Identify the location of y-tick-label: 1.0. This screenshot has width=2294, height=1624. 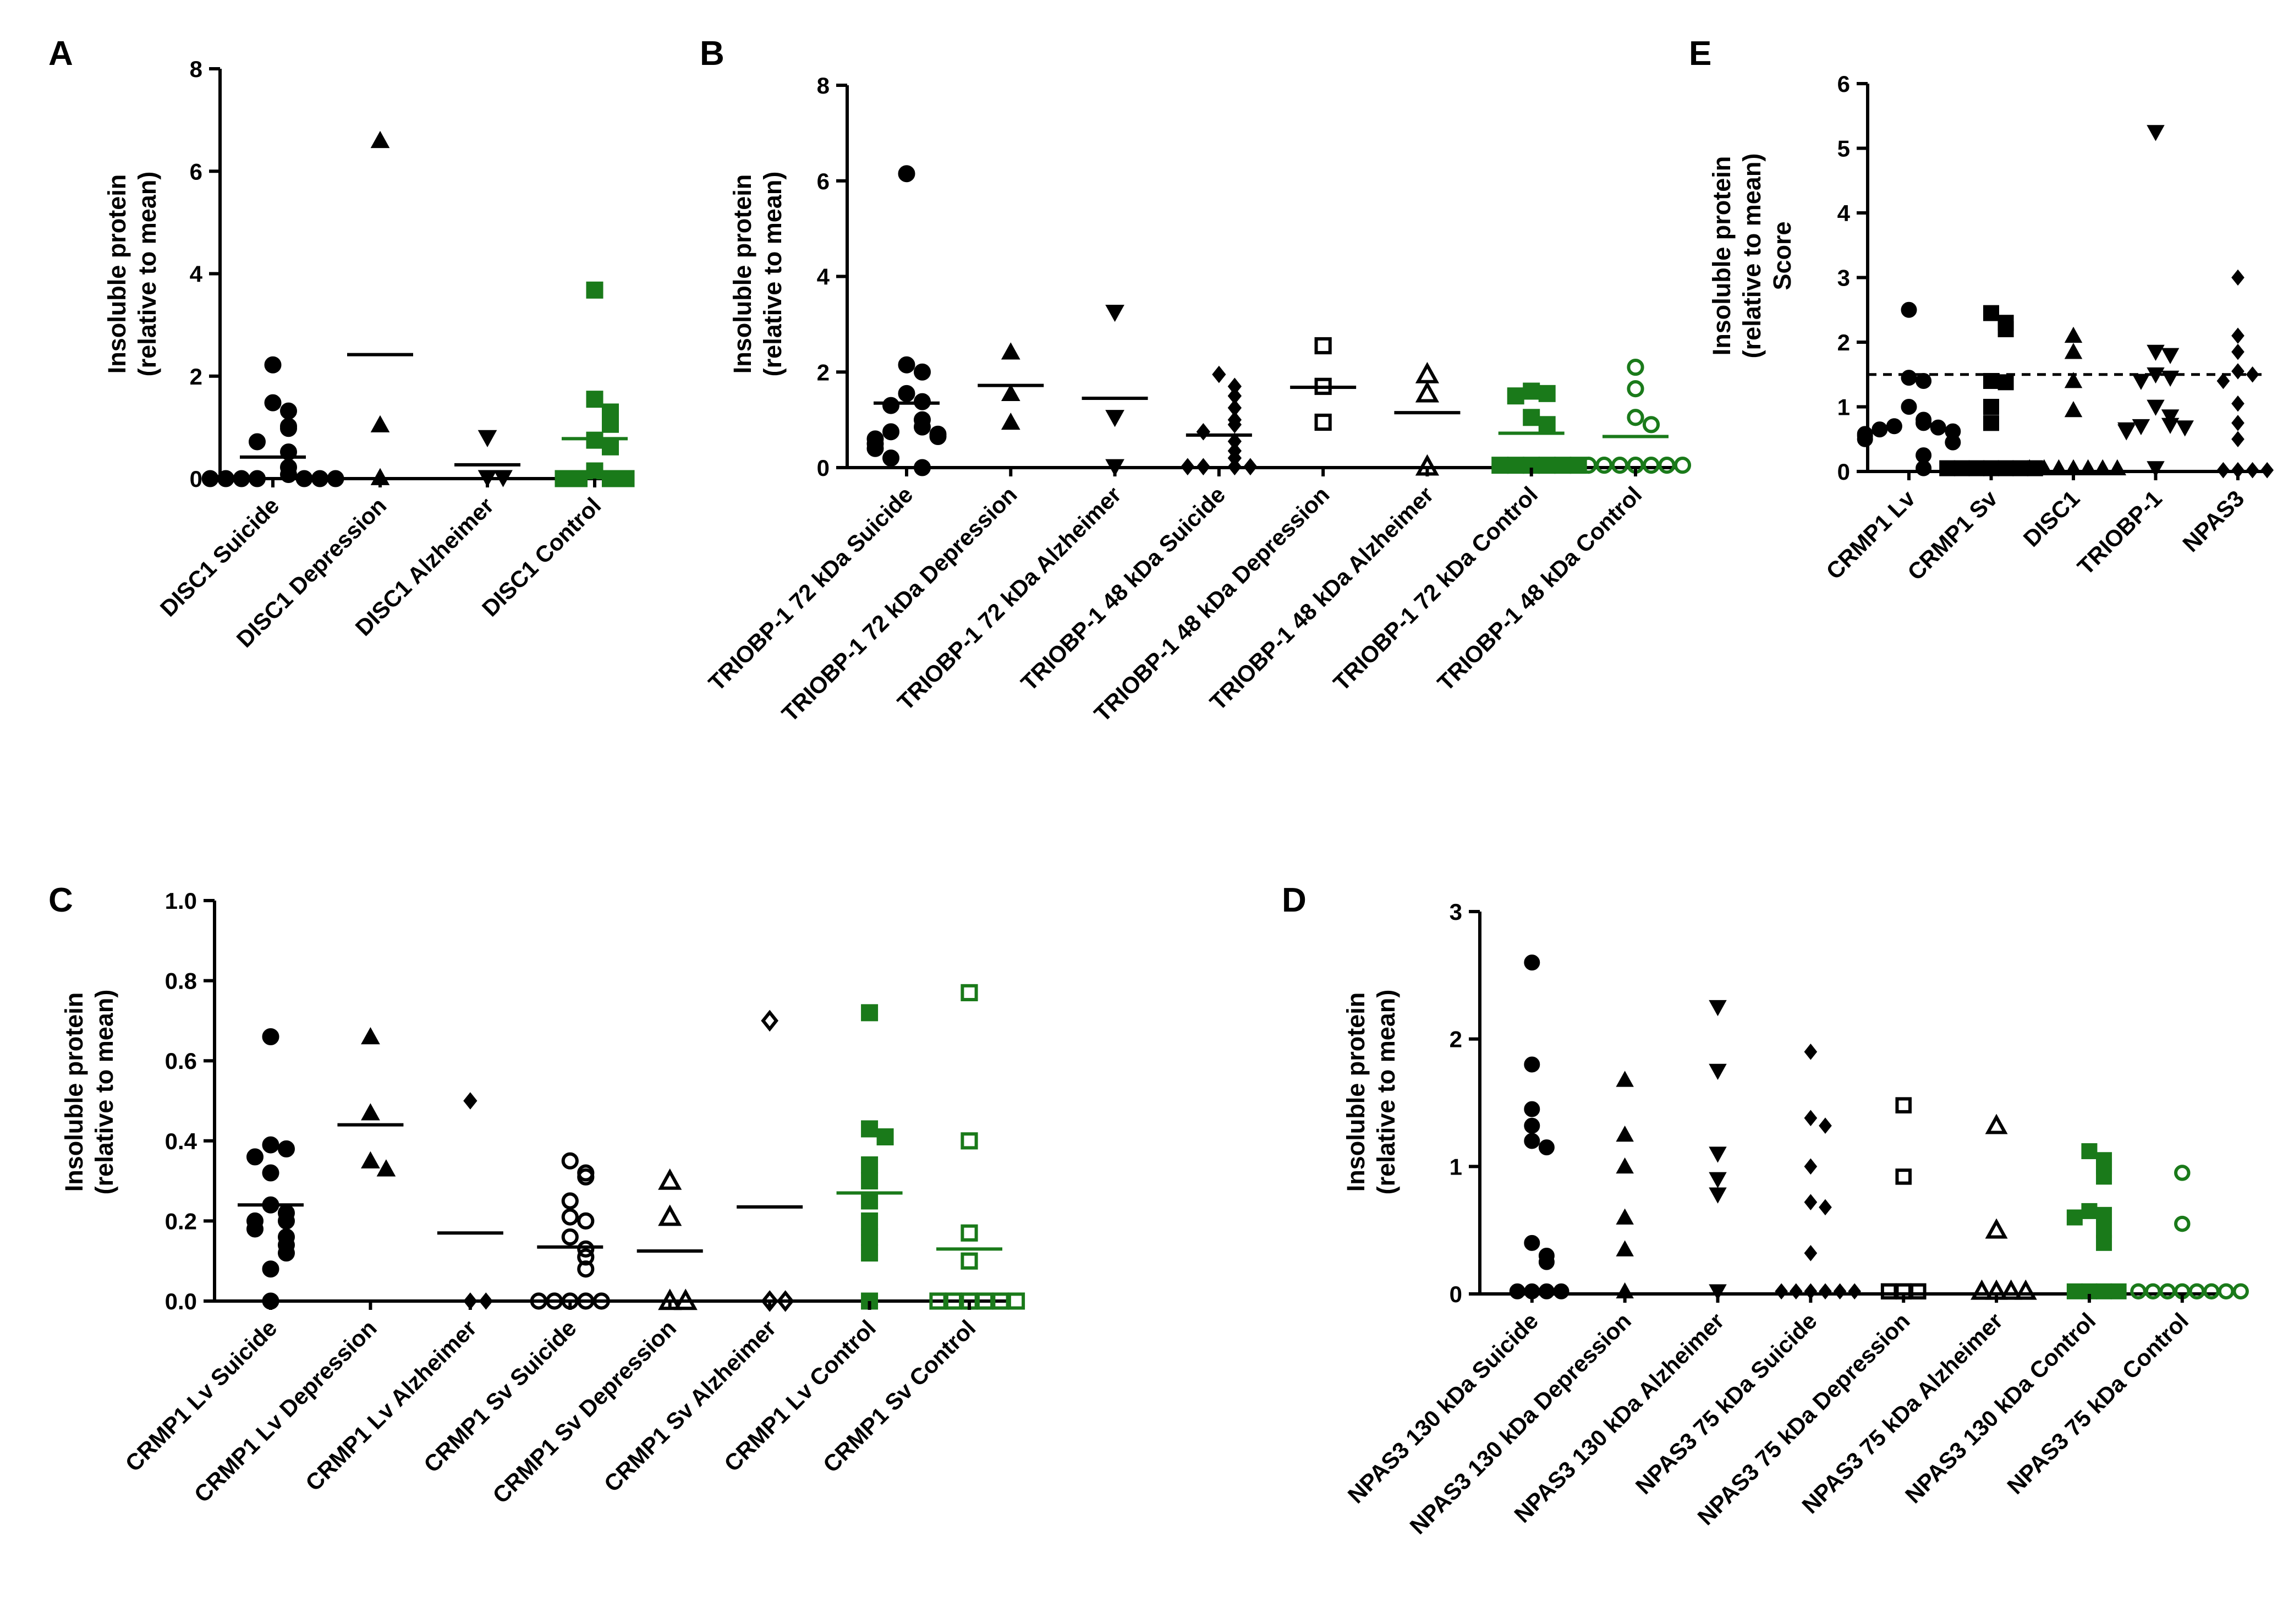
(181, 901).